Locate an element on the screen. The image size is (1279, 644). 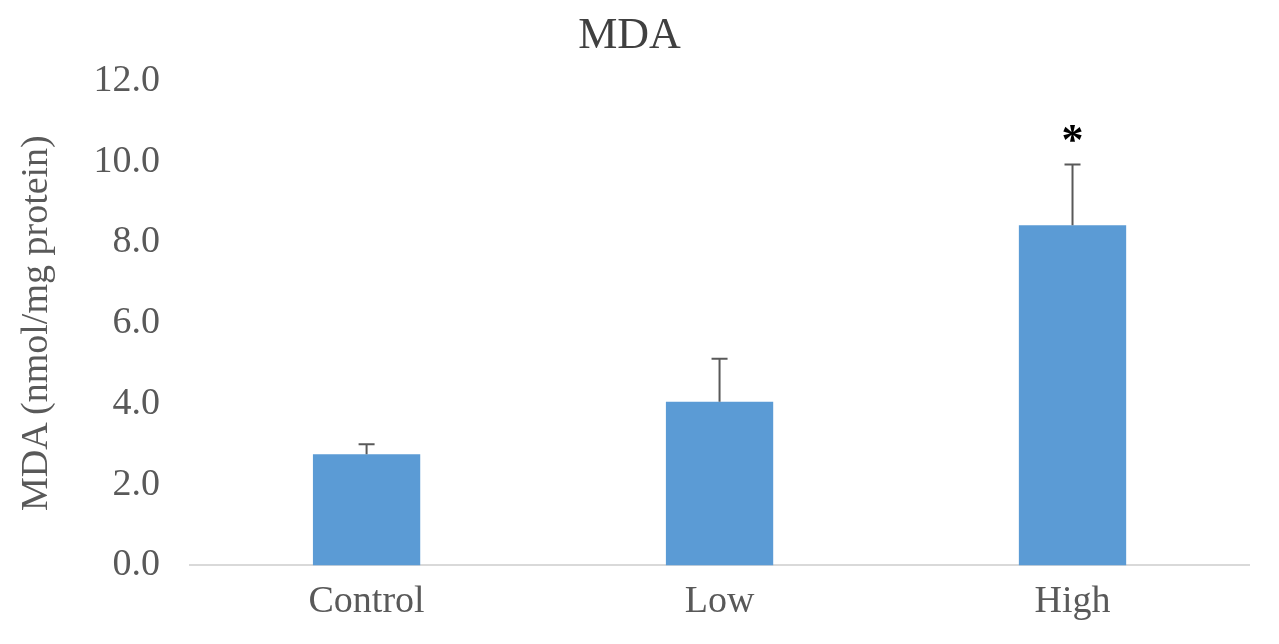
y-tick-label: 2.0 is located at coordinates (136, 481).